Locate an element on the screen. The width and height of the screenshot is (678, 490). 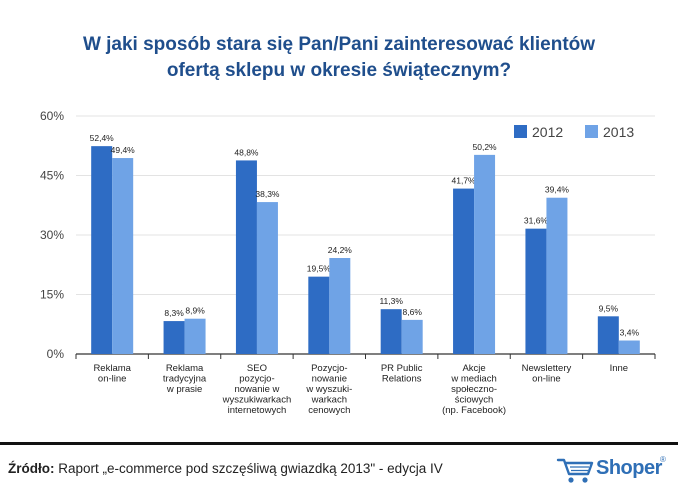
category-label: Akcje is located at coordinates (473, 368).